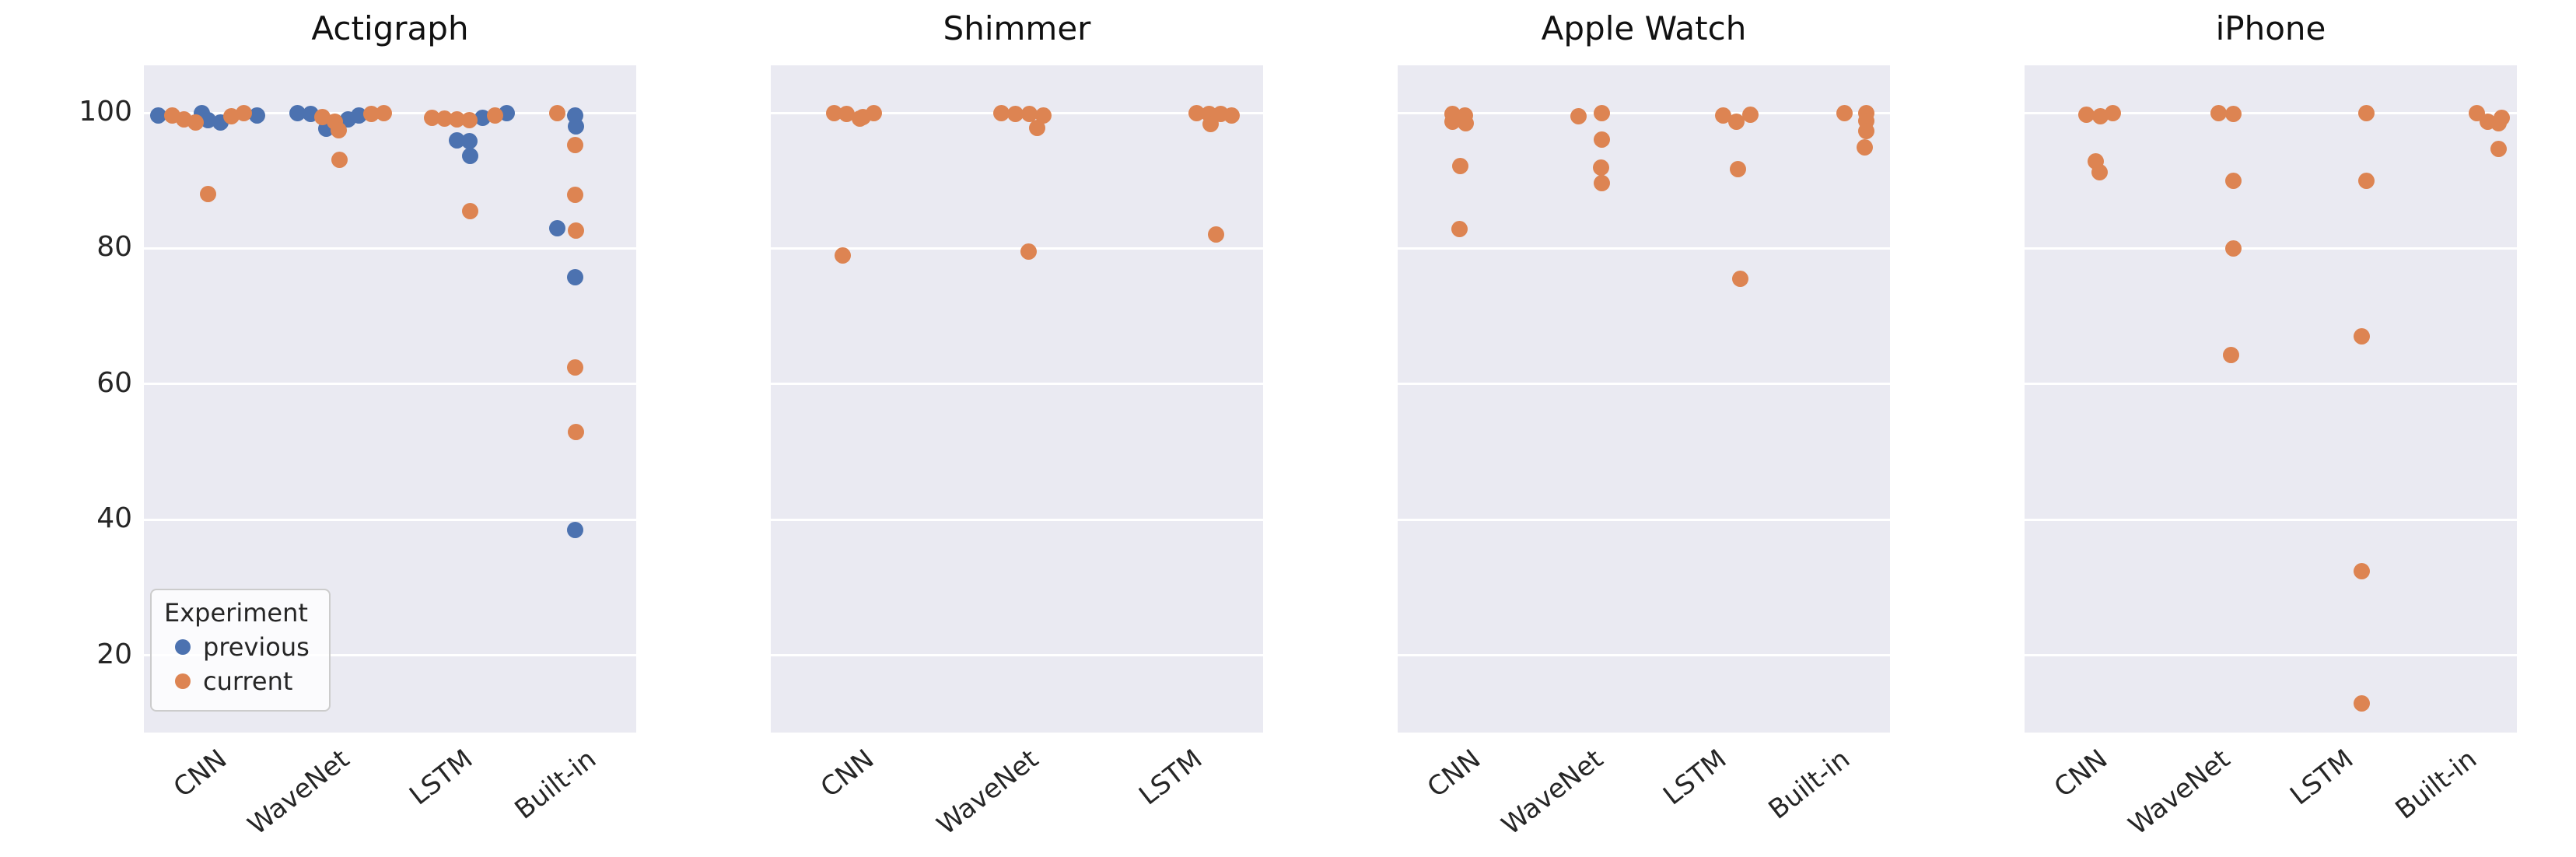 The width and height of the screenshot is (2576, 857). I want to click on y-tick-label-80: 80, so click(114, 247).